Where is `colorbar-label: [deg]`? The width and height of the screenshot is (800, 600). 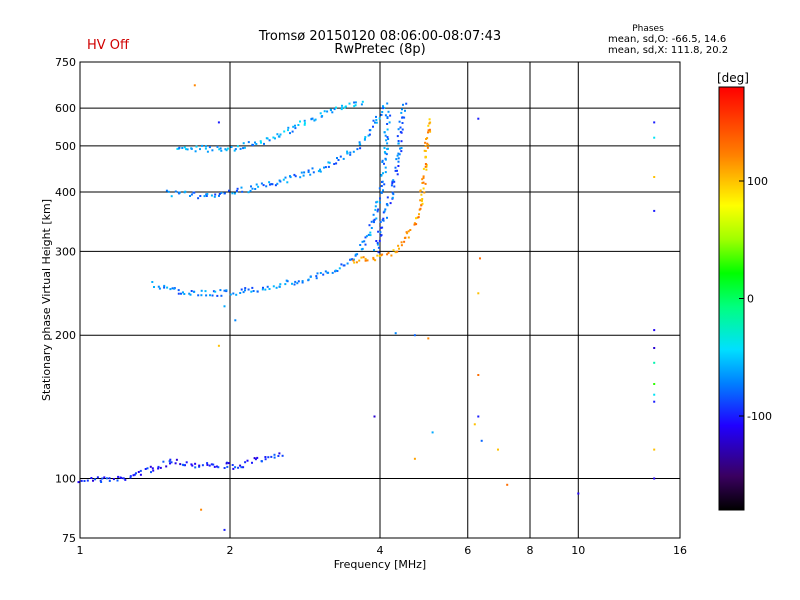
colorbar-label: [deg] is located at coordinates (733, 78).